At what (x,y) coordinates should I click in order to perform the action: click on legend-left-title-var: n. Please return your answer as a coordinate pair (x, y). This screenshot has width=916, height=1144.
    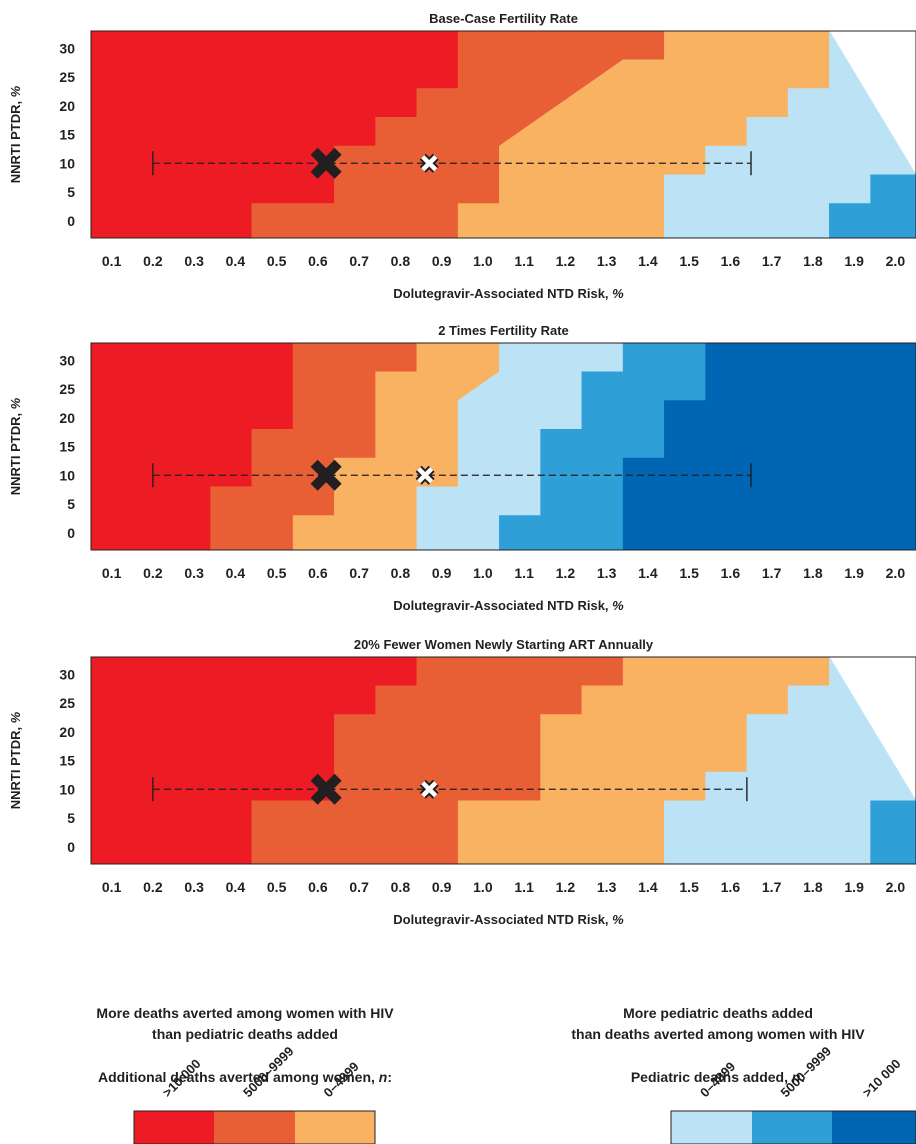
    Looking at the image, I should click on (383, 1077).